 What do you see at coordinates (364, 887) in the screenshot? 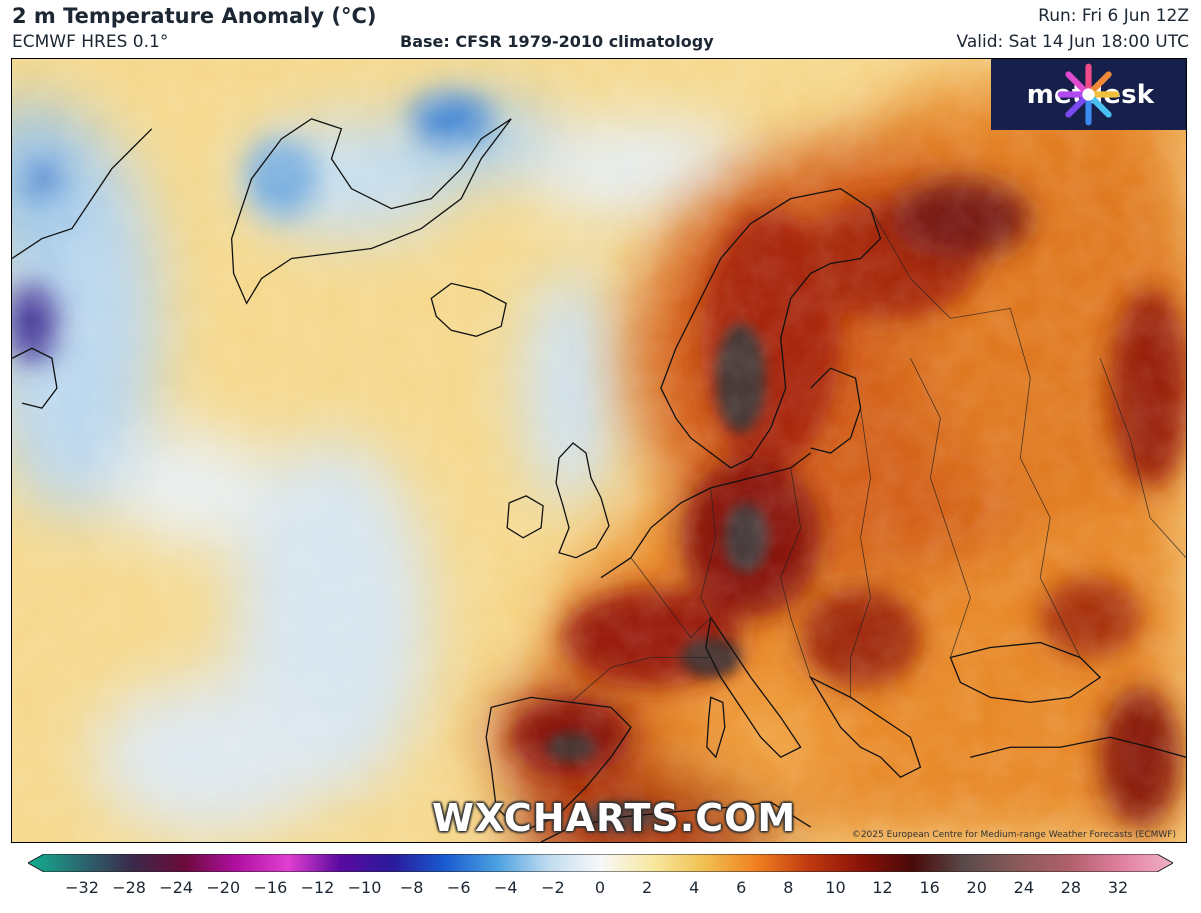
I see `colorbar-tick-label: −10` at bounding box center [364, 887].